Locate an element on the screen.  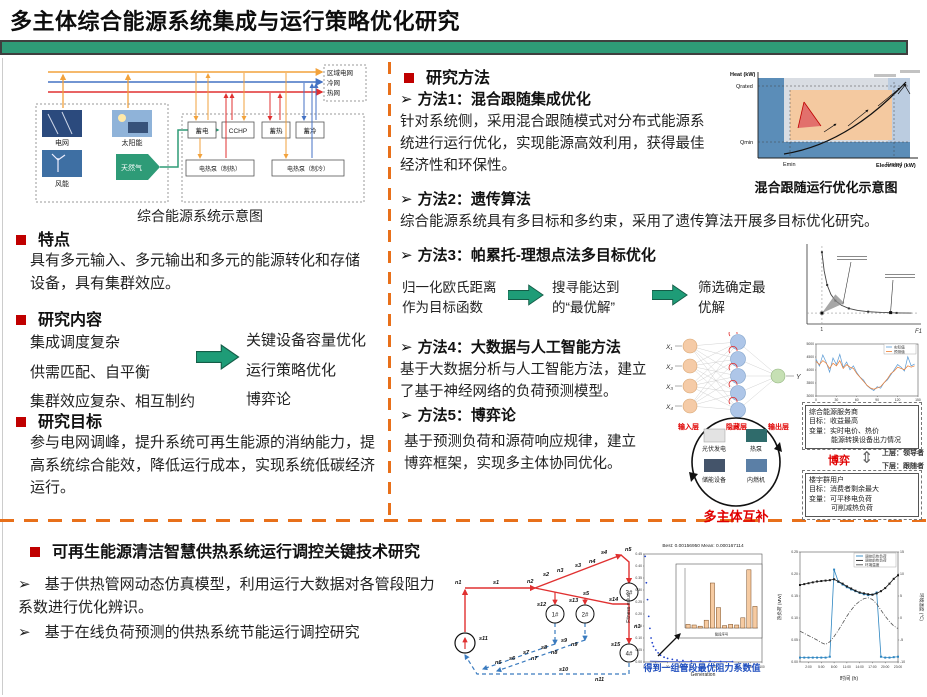
nn-layer-label: 隐藏层 is located at coordinates (736, 426).